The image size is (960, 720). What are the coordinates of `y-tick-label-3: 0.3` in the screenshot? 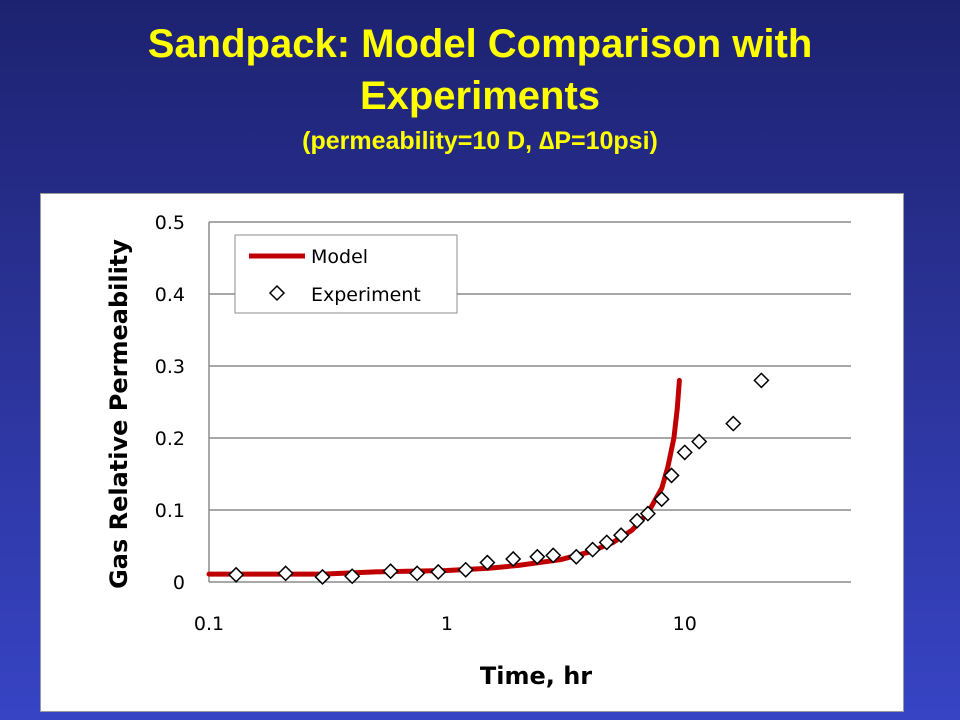 It's located at (170, 367).